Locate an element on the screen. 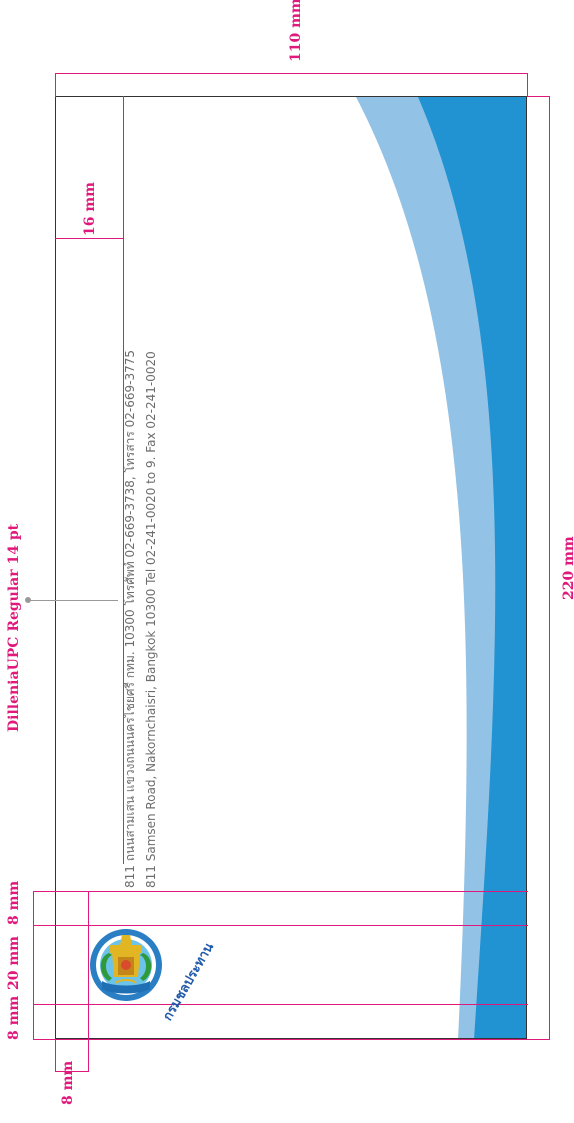 This screenshot has height=1123, width=574. height-dimension-label: 110 mm is located at coordinates (296, 31).